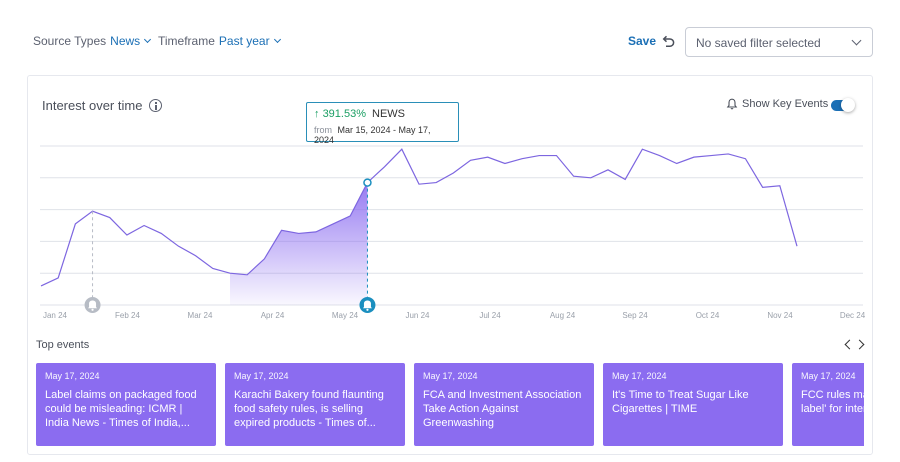  What do you see at coordinates (63, 345) in the screenshot?
I see `top-events-title: Top events` at bounding box center [63, 345].